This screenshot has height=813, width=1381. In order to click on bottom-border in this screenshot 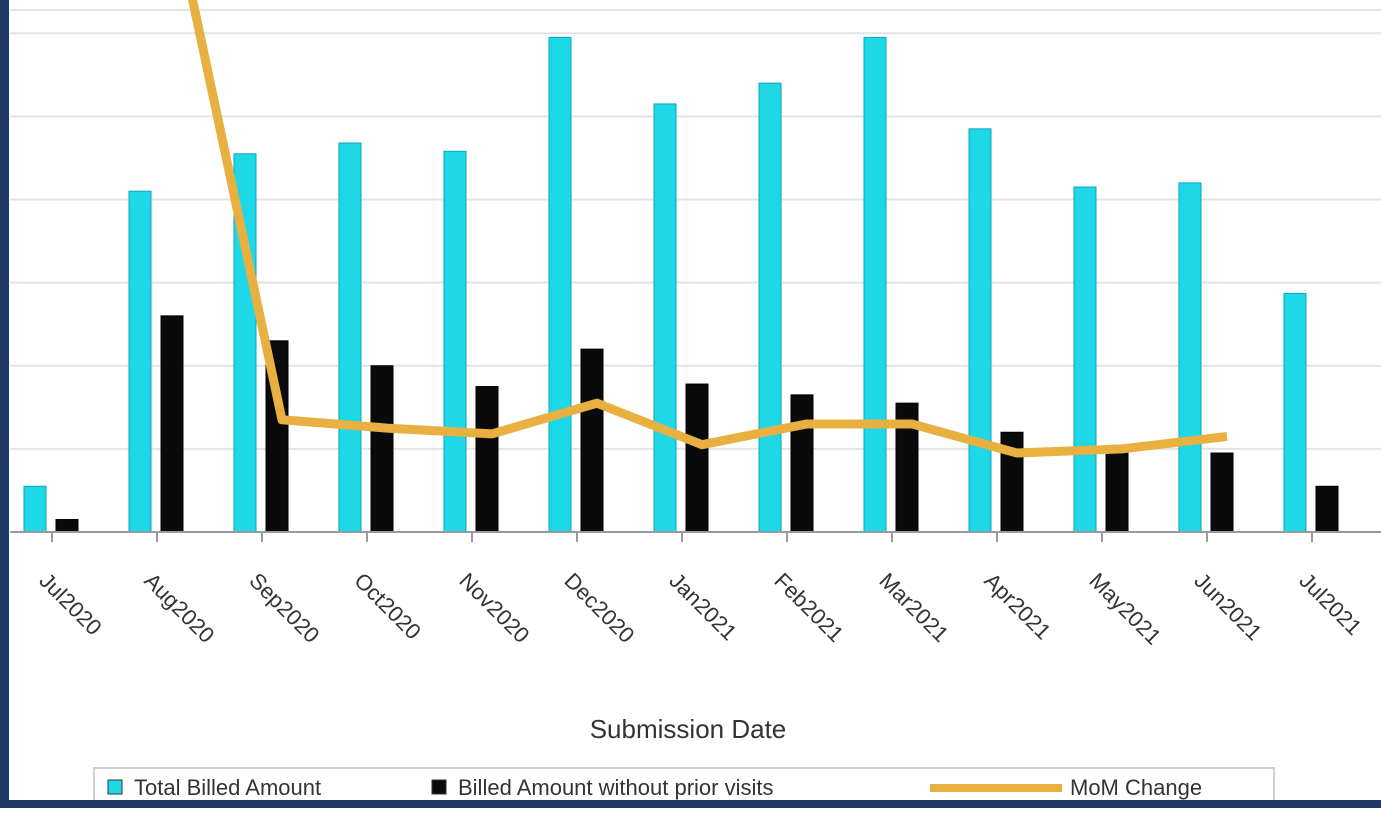, I will do `click(690, 804)`.